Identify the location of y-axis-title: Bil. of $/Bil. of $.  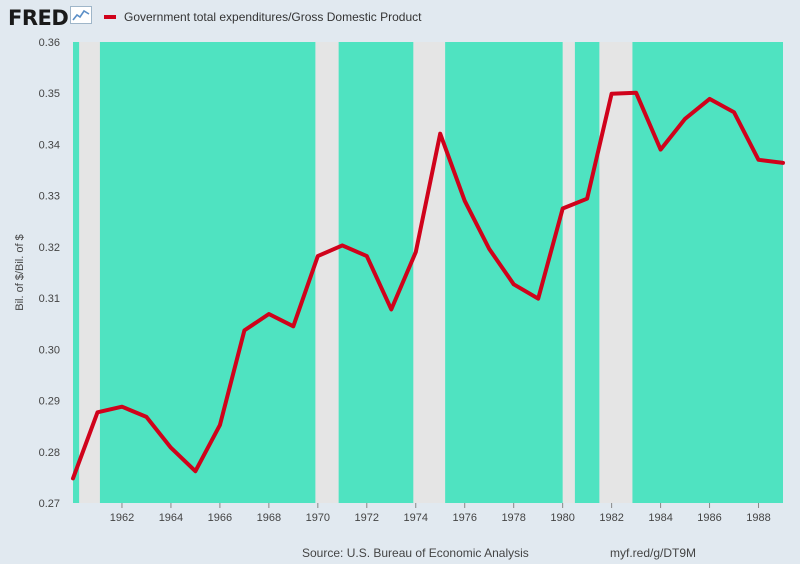
(20, 272).